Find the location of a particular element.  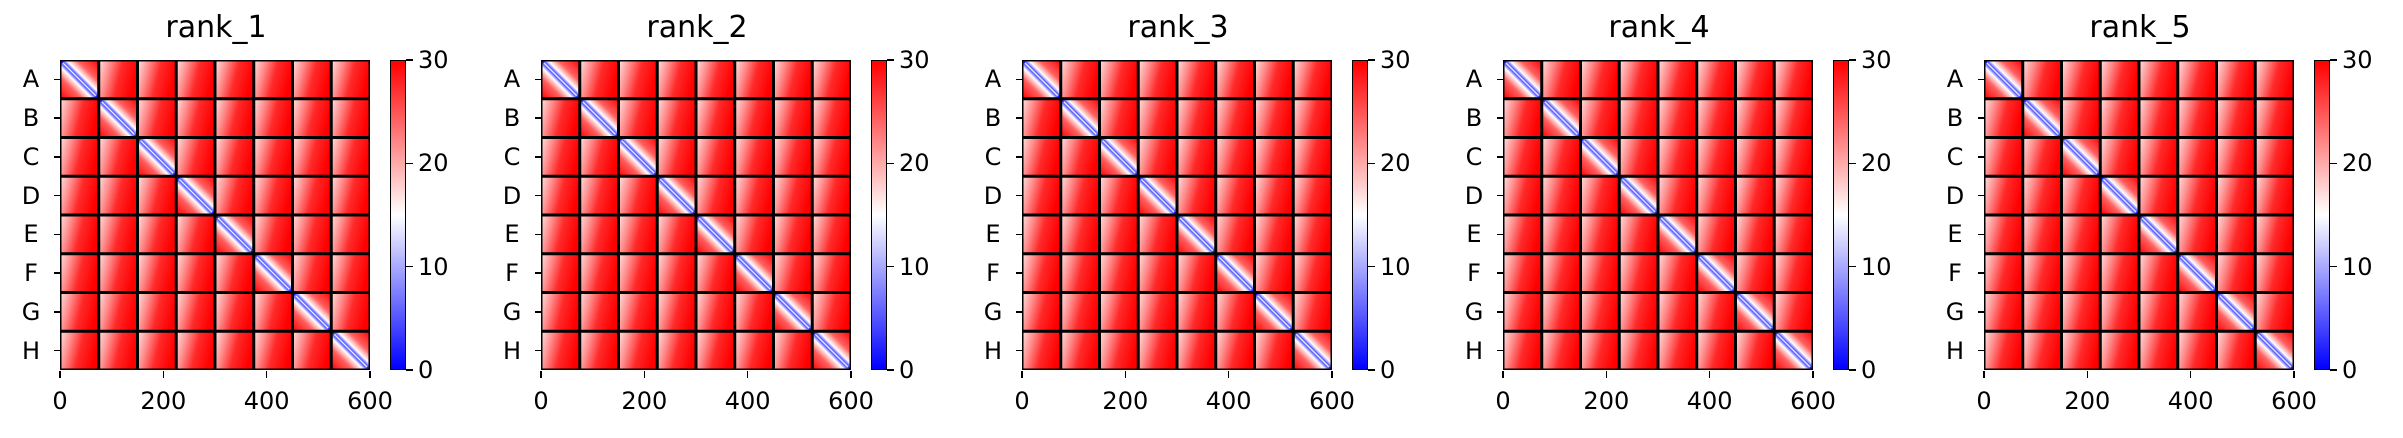

colorbar is located at coordinates (2322, 215).